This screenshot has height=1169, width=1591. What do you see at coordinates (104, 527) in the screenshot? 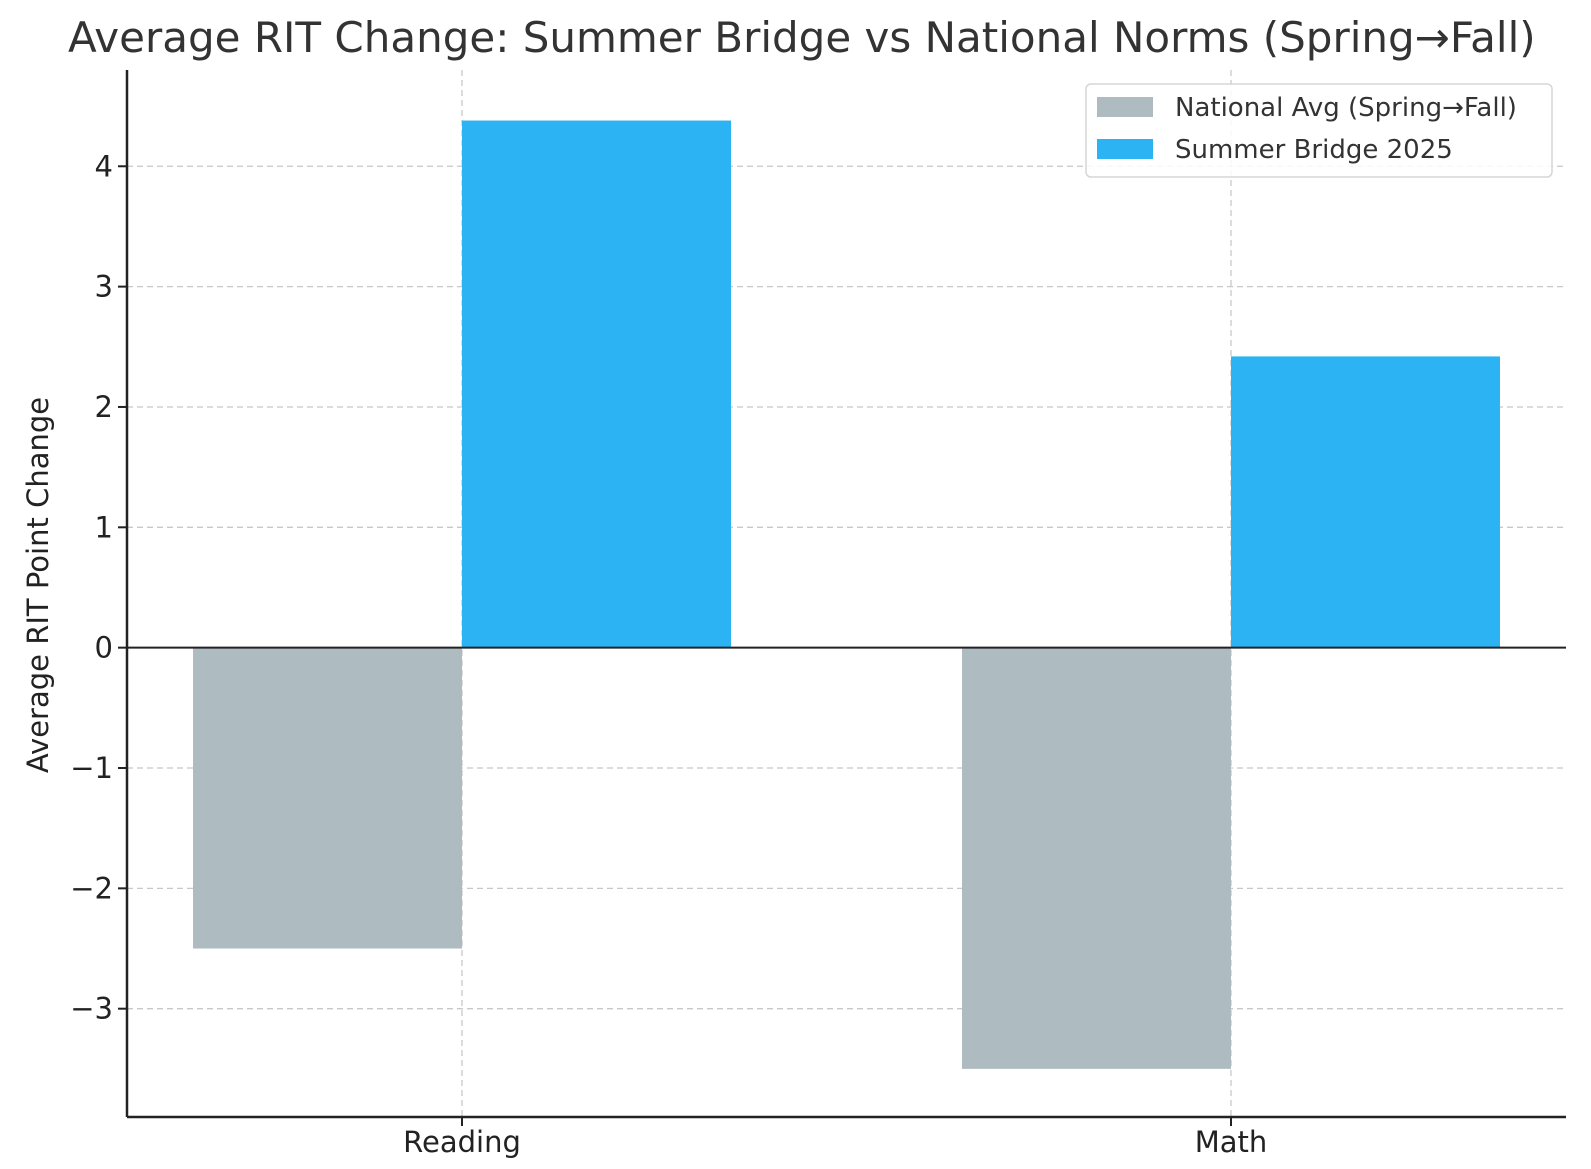
I see `y-tick-label: 1` at bounding box center [104, 527].